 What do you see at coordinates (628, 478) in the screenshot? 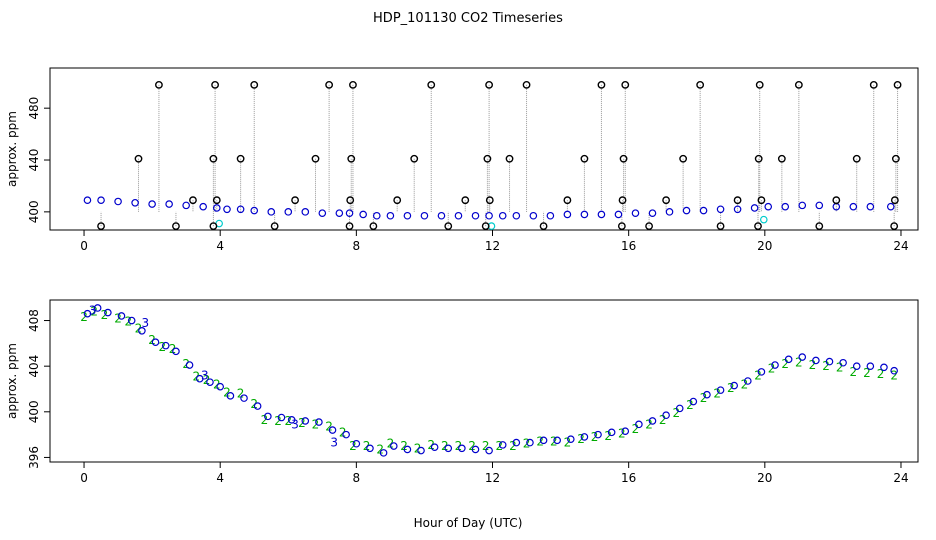
I see `bottom-x-tick-label: 16` at bounding box center [628, 478].